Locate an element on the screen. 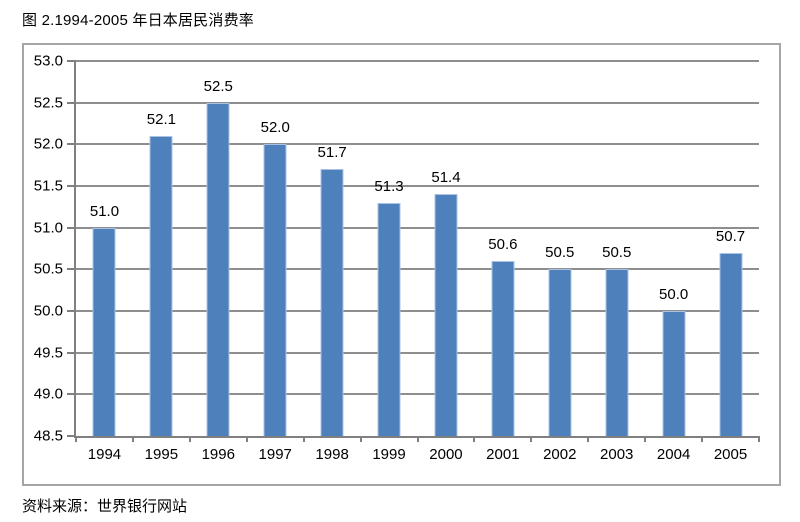 The image size is (800, 522). bar-slot: 51.4 2000 is located at coordinates (446, 261).